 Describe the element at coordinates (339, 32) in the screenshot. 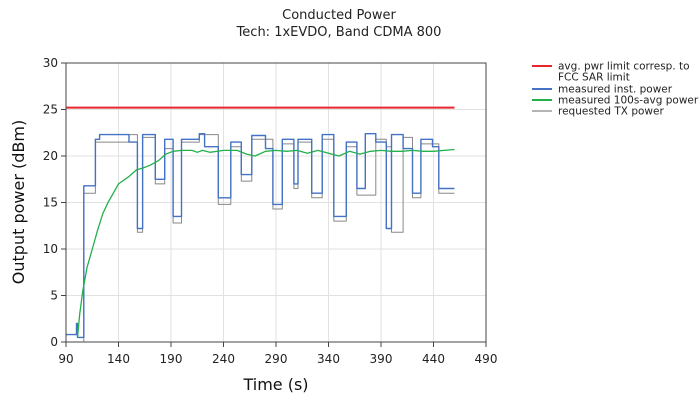

I see `chart-subtitle: Tech: 1xEVDO, Band CDMA 800` at that location.